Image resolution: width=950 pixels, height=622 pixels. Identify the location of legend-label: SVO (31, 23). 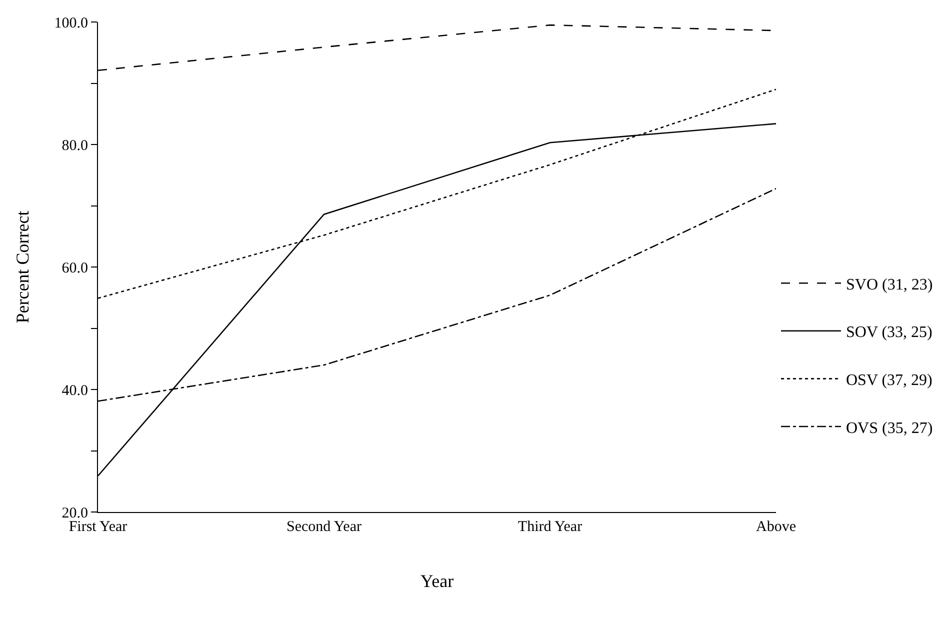
(889, 285).